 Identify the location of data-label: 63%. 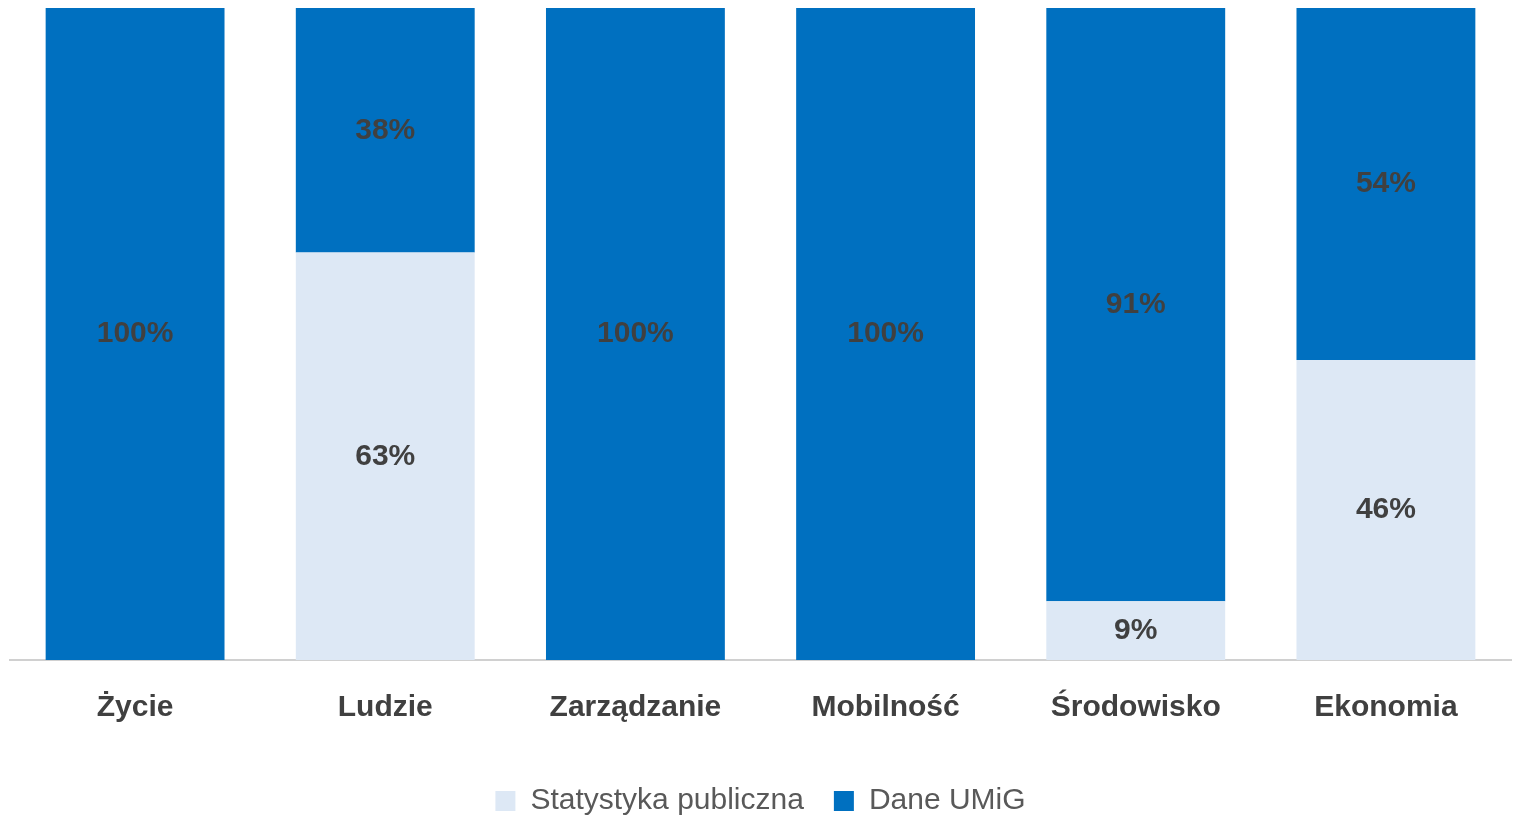
(385, 454).